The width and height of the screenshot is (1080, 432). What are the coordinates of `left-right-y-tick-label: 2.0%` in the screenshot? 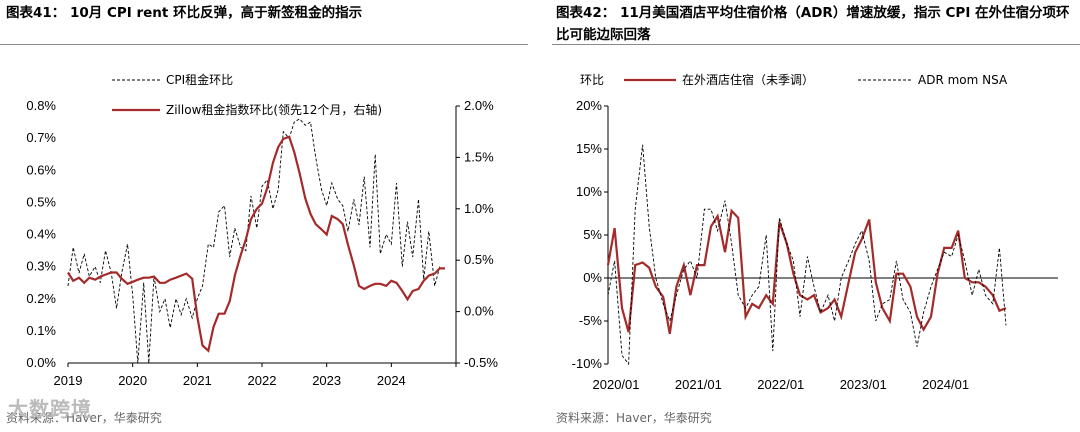 It's located at (479, 105).